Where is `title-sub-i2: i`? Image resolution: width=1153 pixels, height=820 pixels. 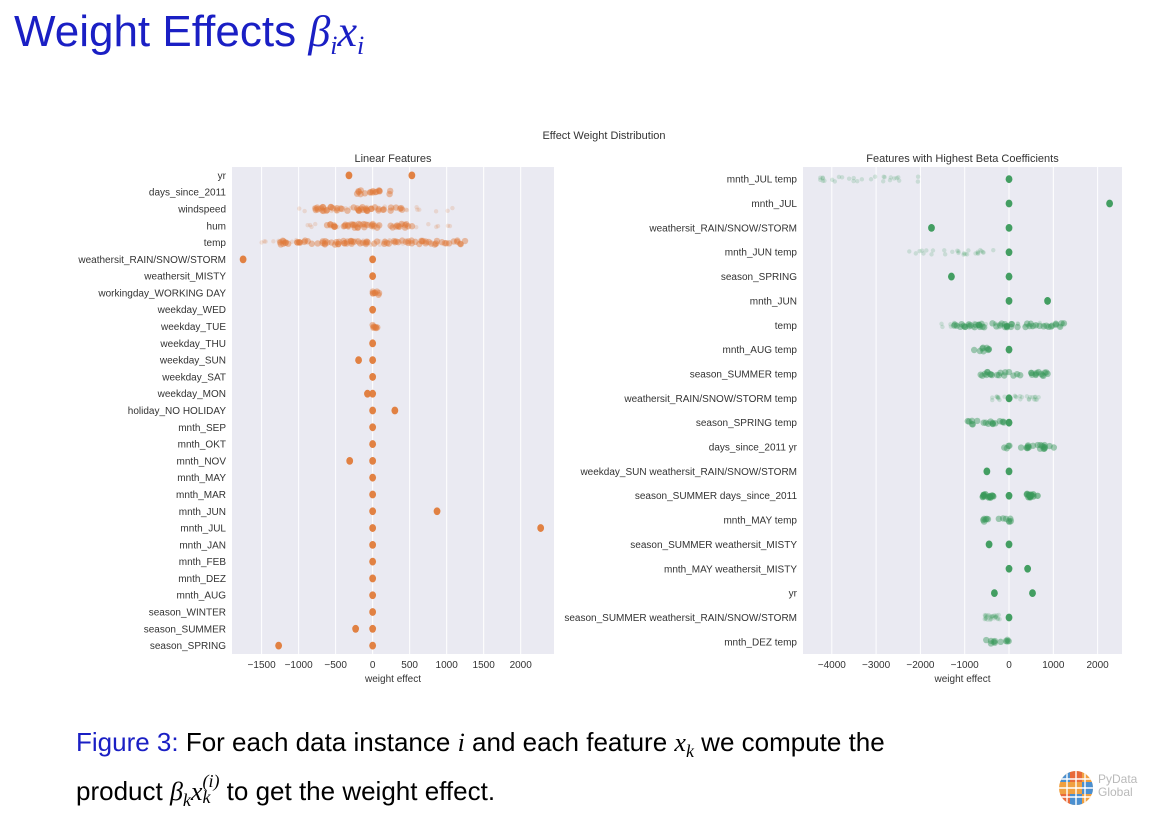
title-sub-i2: i is located at coordinates (361, 45).